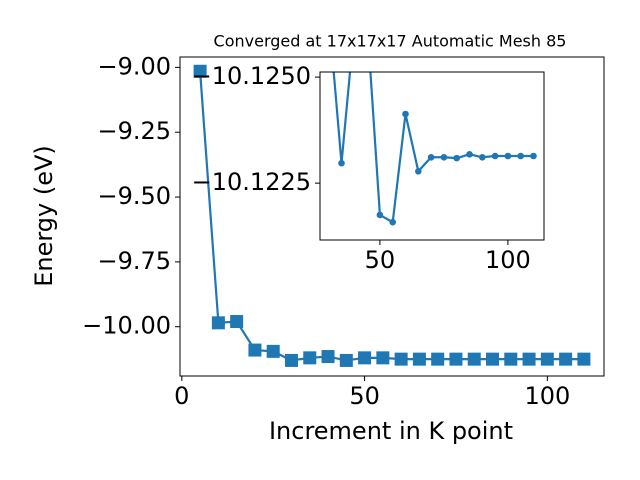 The width and height of the screenshot is (640, 480). What do you see at coordinates (134, 196) in the screenshot?
I see `y-tick-label: −9.50` at bounding box center [134, 196].